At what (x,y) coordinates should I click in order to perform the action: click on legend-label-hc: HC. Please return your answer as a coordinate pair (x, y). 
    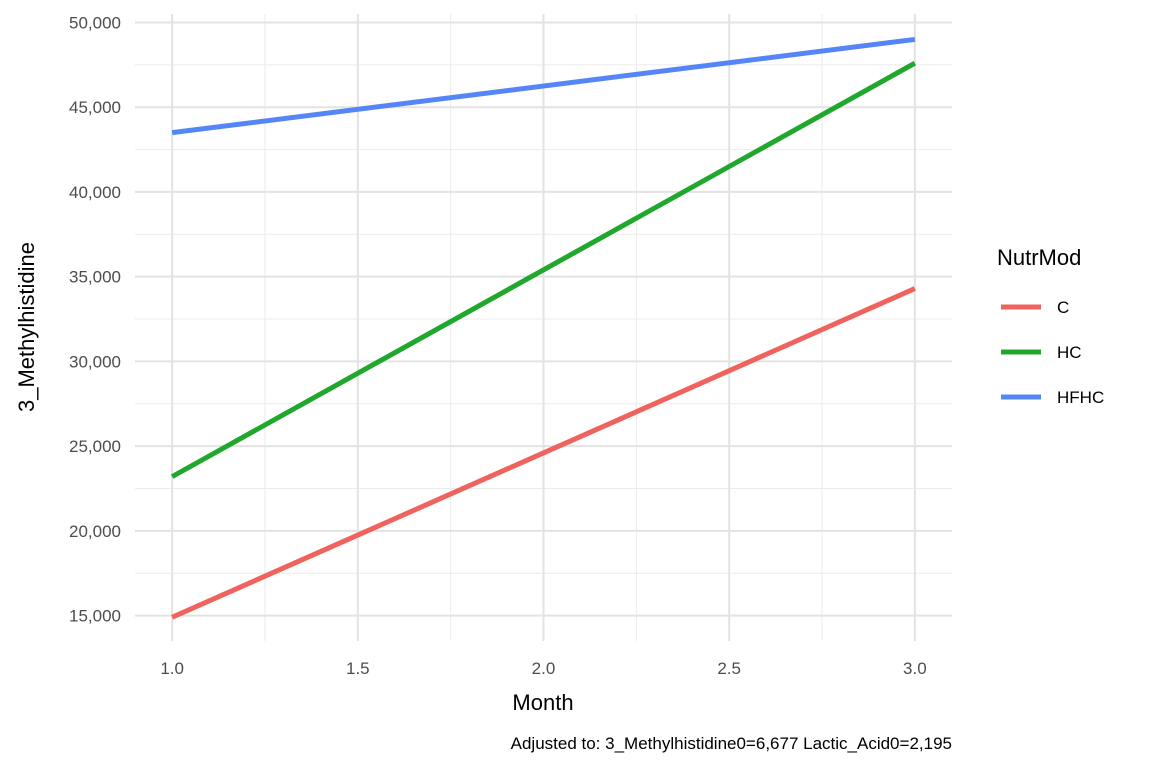
    Looking at the image, I should click on (1069, 352).